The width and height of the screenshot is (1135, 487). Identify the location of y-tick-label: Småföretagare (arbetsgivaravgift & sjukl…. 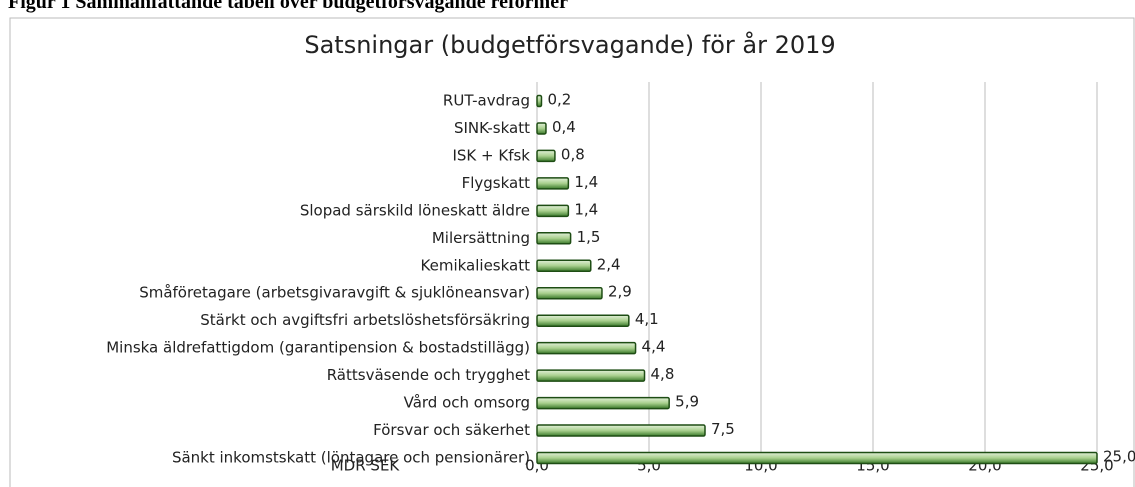
(334, 293).